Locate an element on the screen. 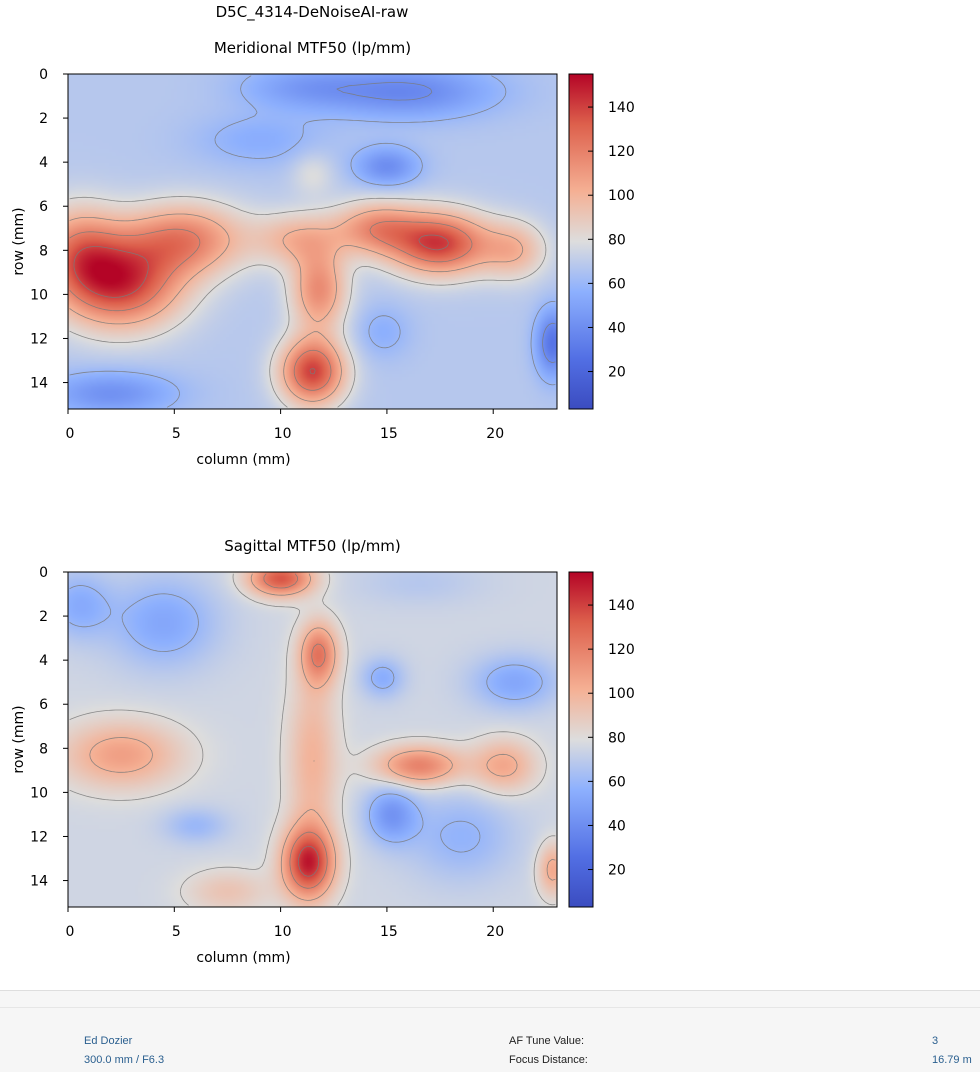 This screenshot has height=1072, width=980. af-tune-label: AF Tune Value: is located at coordinates (547, 1041).